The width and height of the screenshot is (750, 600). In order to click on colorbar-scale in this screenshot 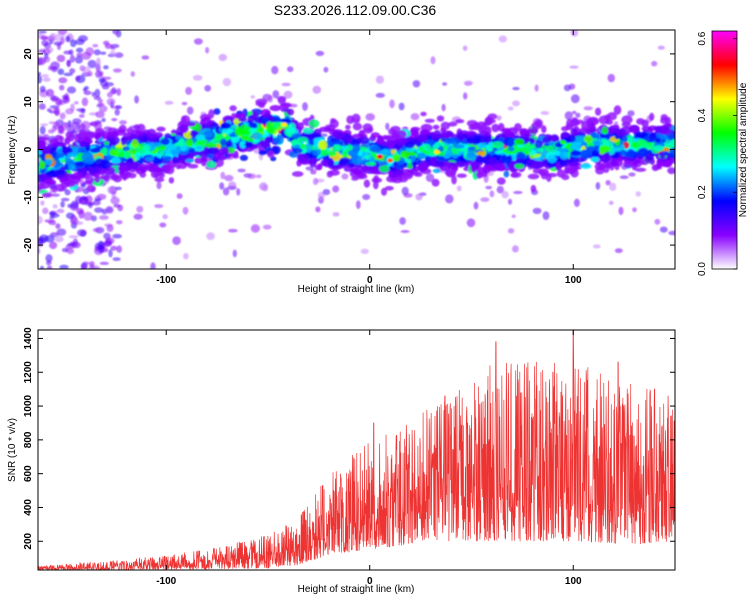, I will do `click(724, 150)`.